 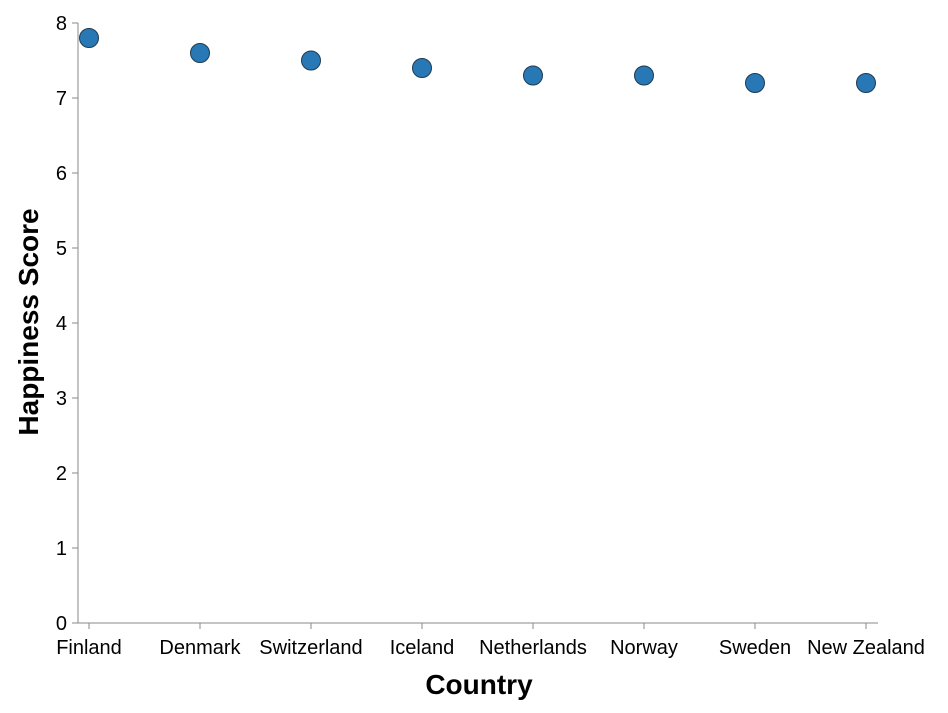 What do you see at coordinates (422, 648) in the screenshot?
I see `x-tick-label: Iceland` at bounding box center [422, 648].